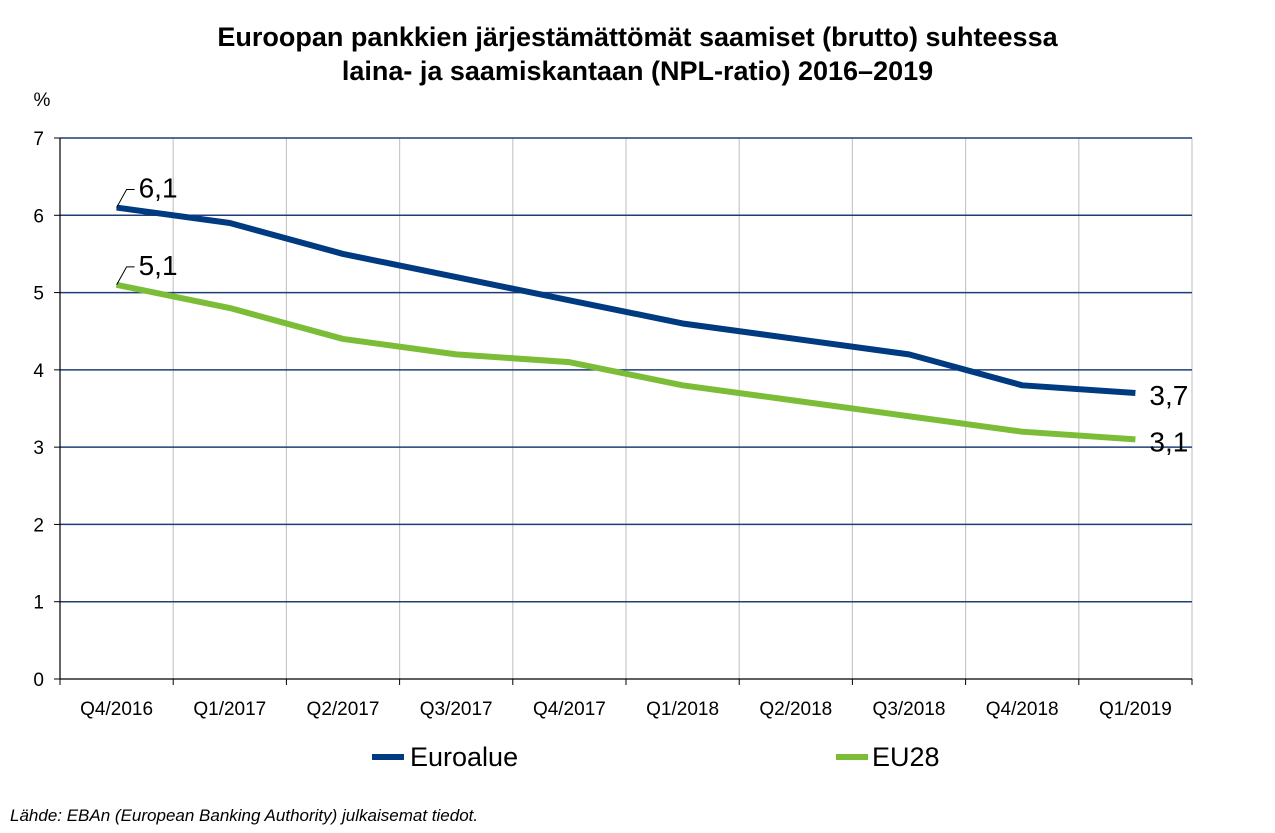 The image size is (1275, 833). What do you see at coordinates (343, 709) in the screenshot?
I see `x-tick-label: Q2/2017` at bounding box center [343, 709].